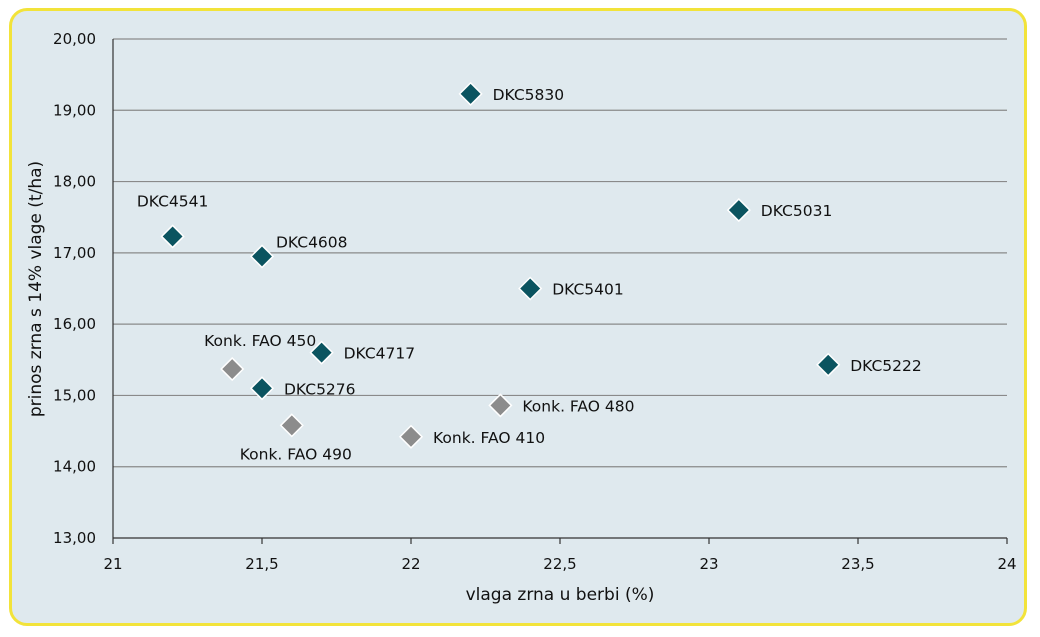  I want to click on point-label: Konk. FAO 480, so click(578, 406).